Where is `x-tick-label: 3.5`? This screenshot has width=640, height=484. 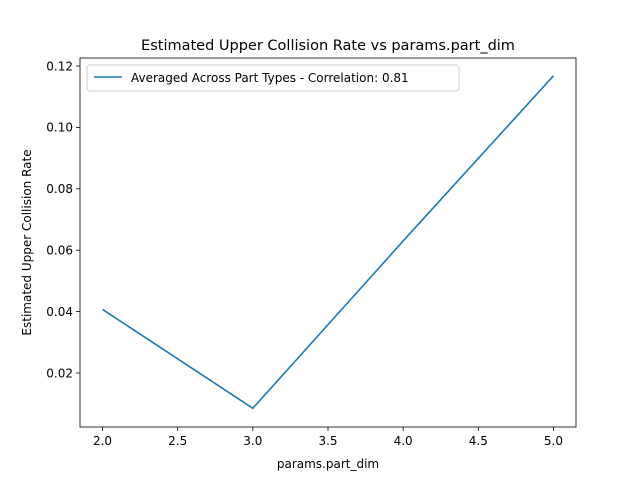
x-tick-label: 3.5 is located at coordinates (327, 441).